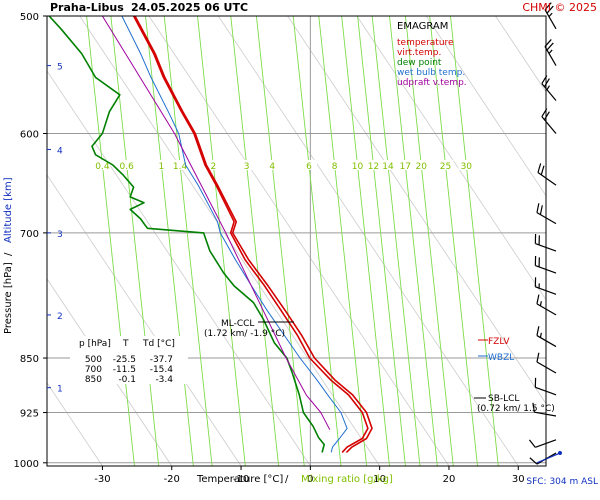  I want to click on x-tick-label: 0, so click(310, 479).